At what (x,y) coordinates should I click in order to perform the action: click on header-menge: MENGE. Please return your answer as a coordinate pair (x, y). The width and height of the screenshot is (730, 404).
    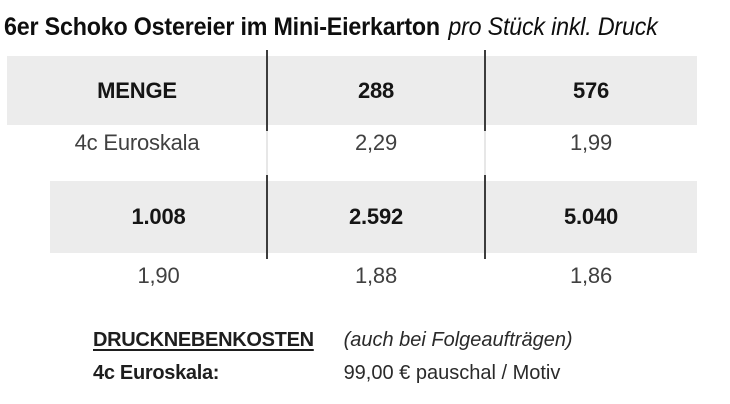
    Looking at the image, I should click on (137, 90).